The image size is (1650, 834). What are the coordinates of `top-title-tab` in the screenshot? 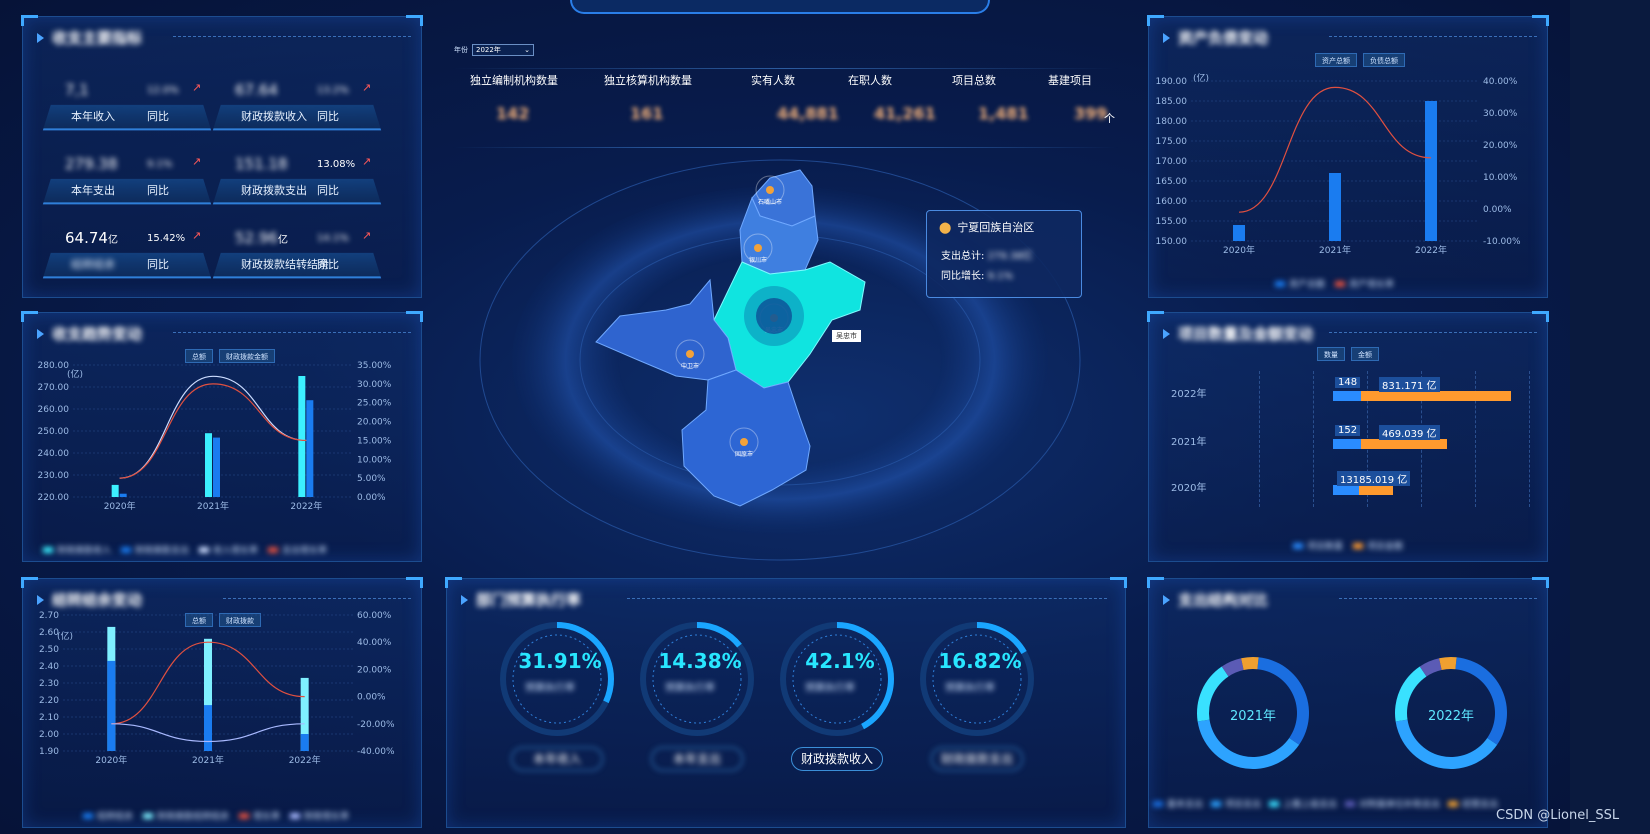 It's located at (780, 7).